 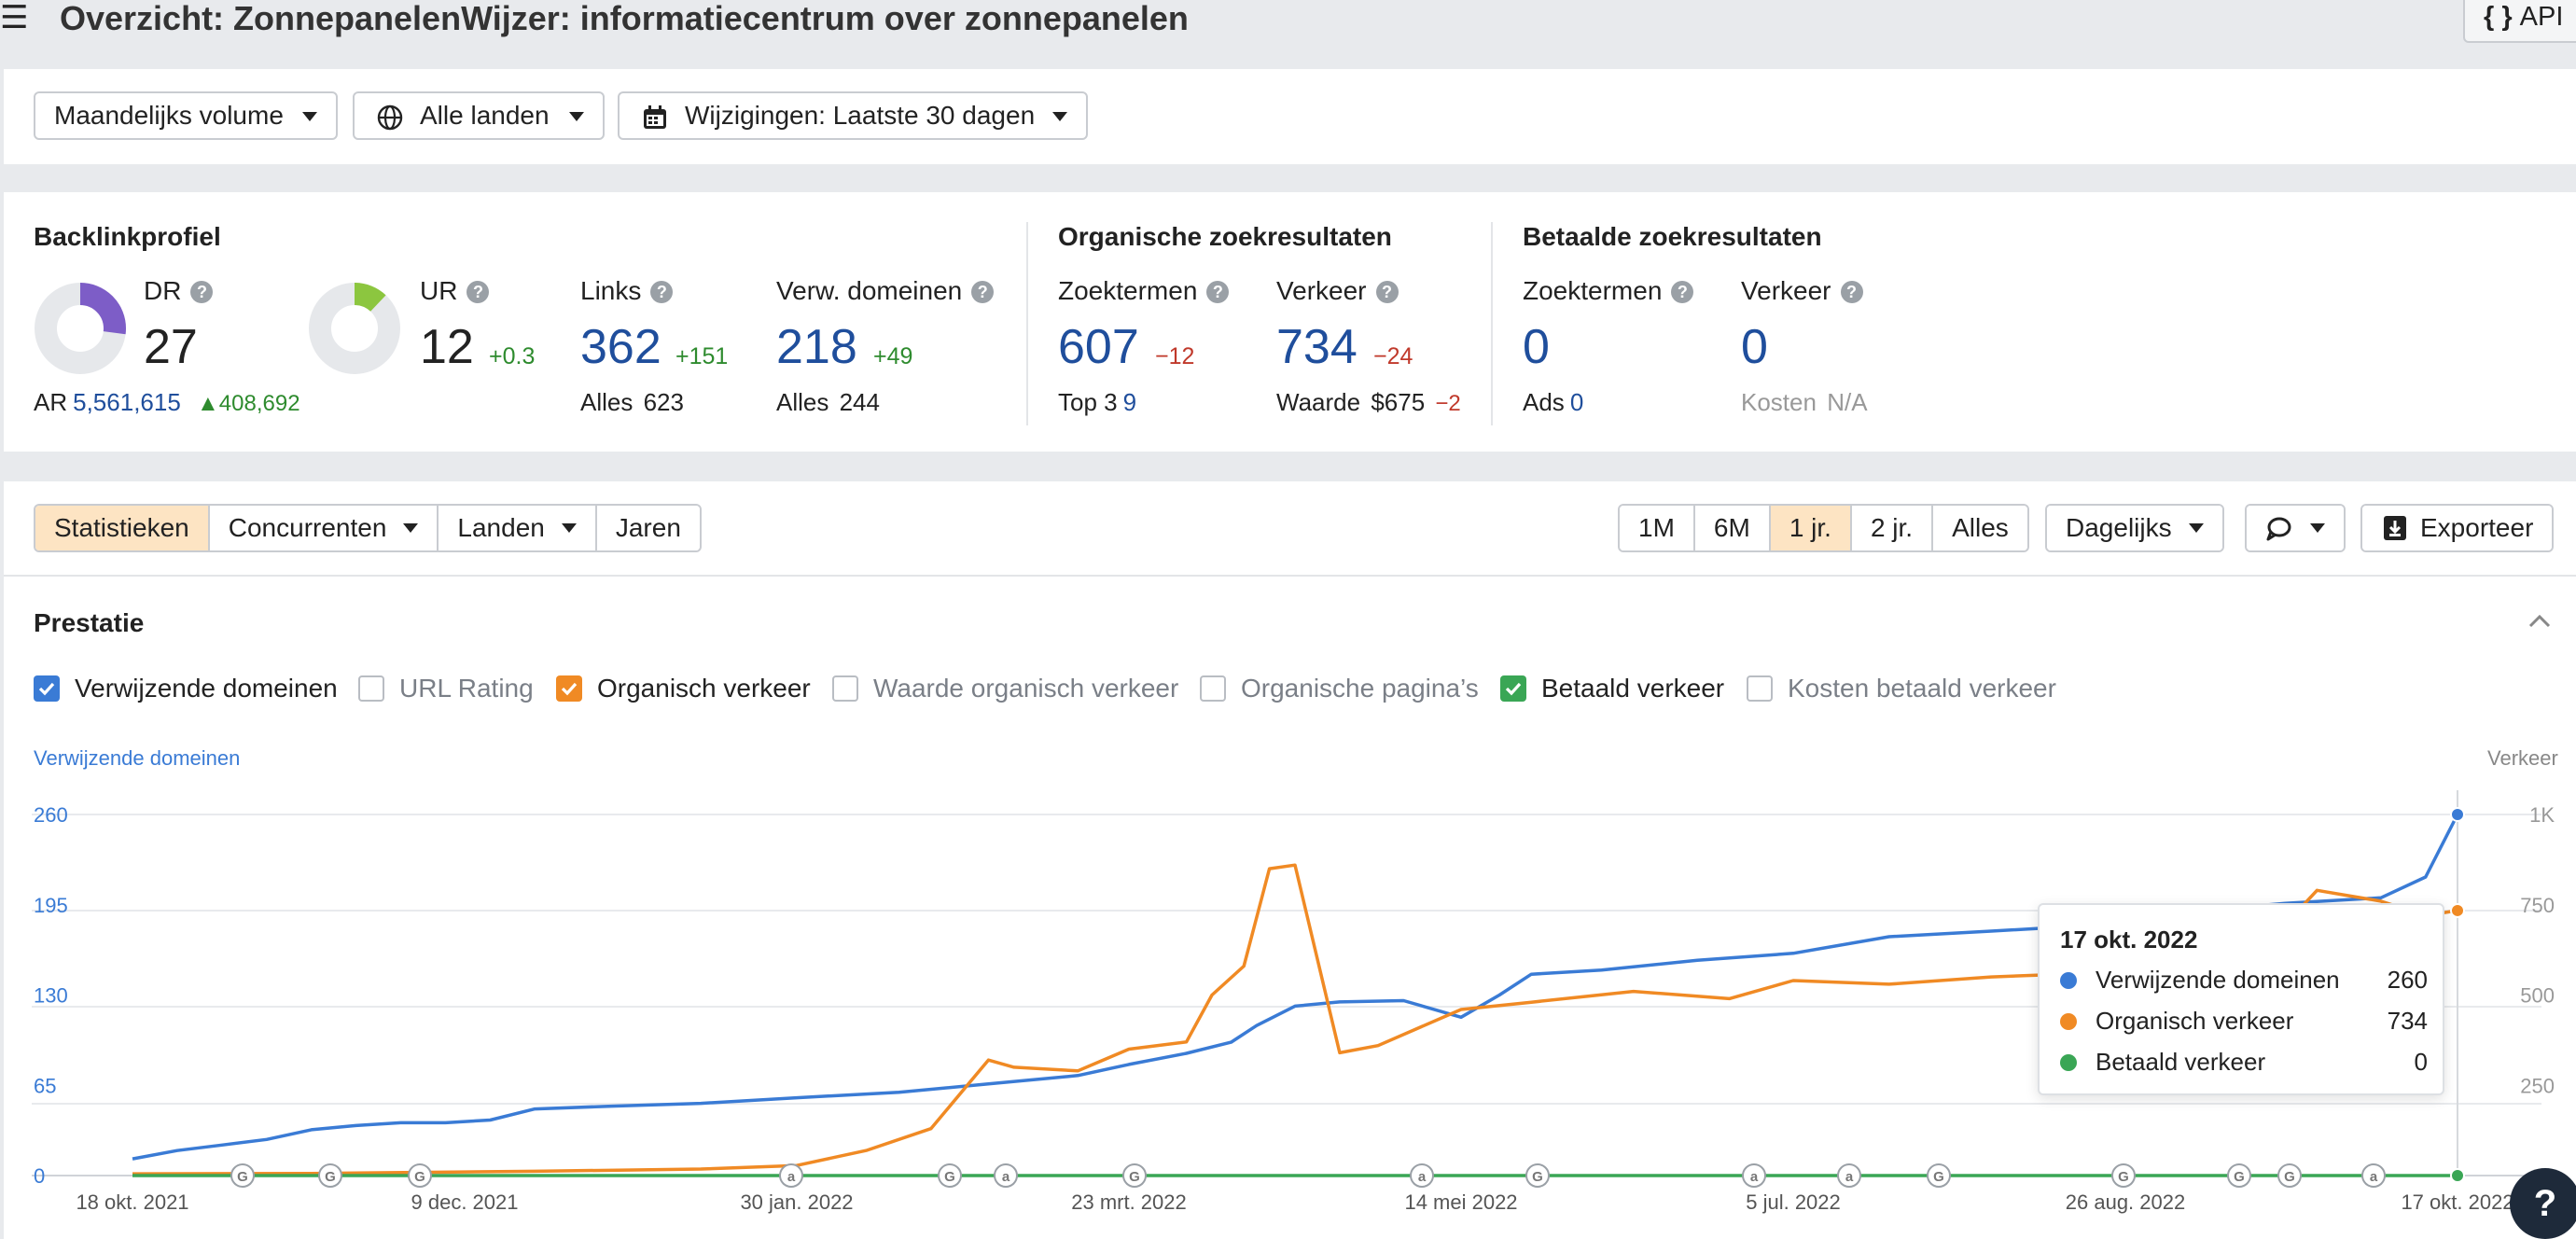 I want to click on api-label: API, so click(x=2541, y=17).